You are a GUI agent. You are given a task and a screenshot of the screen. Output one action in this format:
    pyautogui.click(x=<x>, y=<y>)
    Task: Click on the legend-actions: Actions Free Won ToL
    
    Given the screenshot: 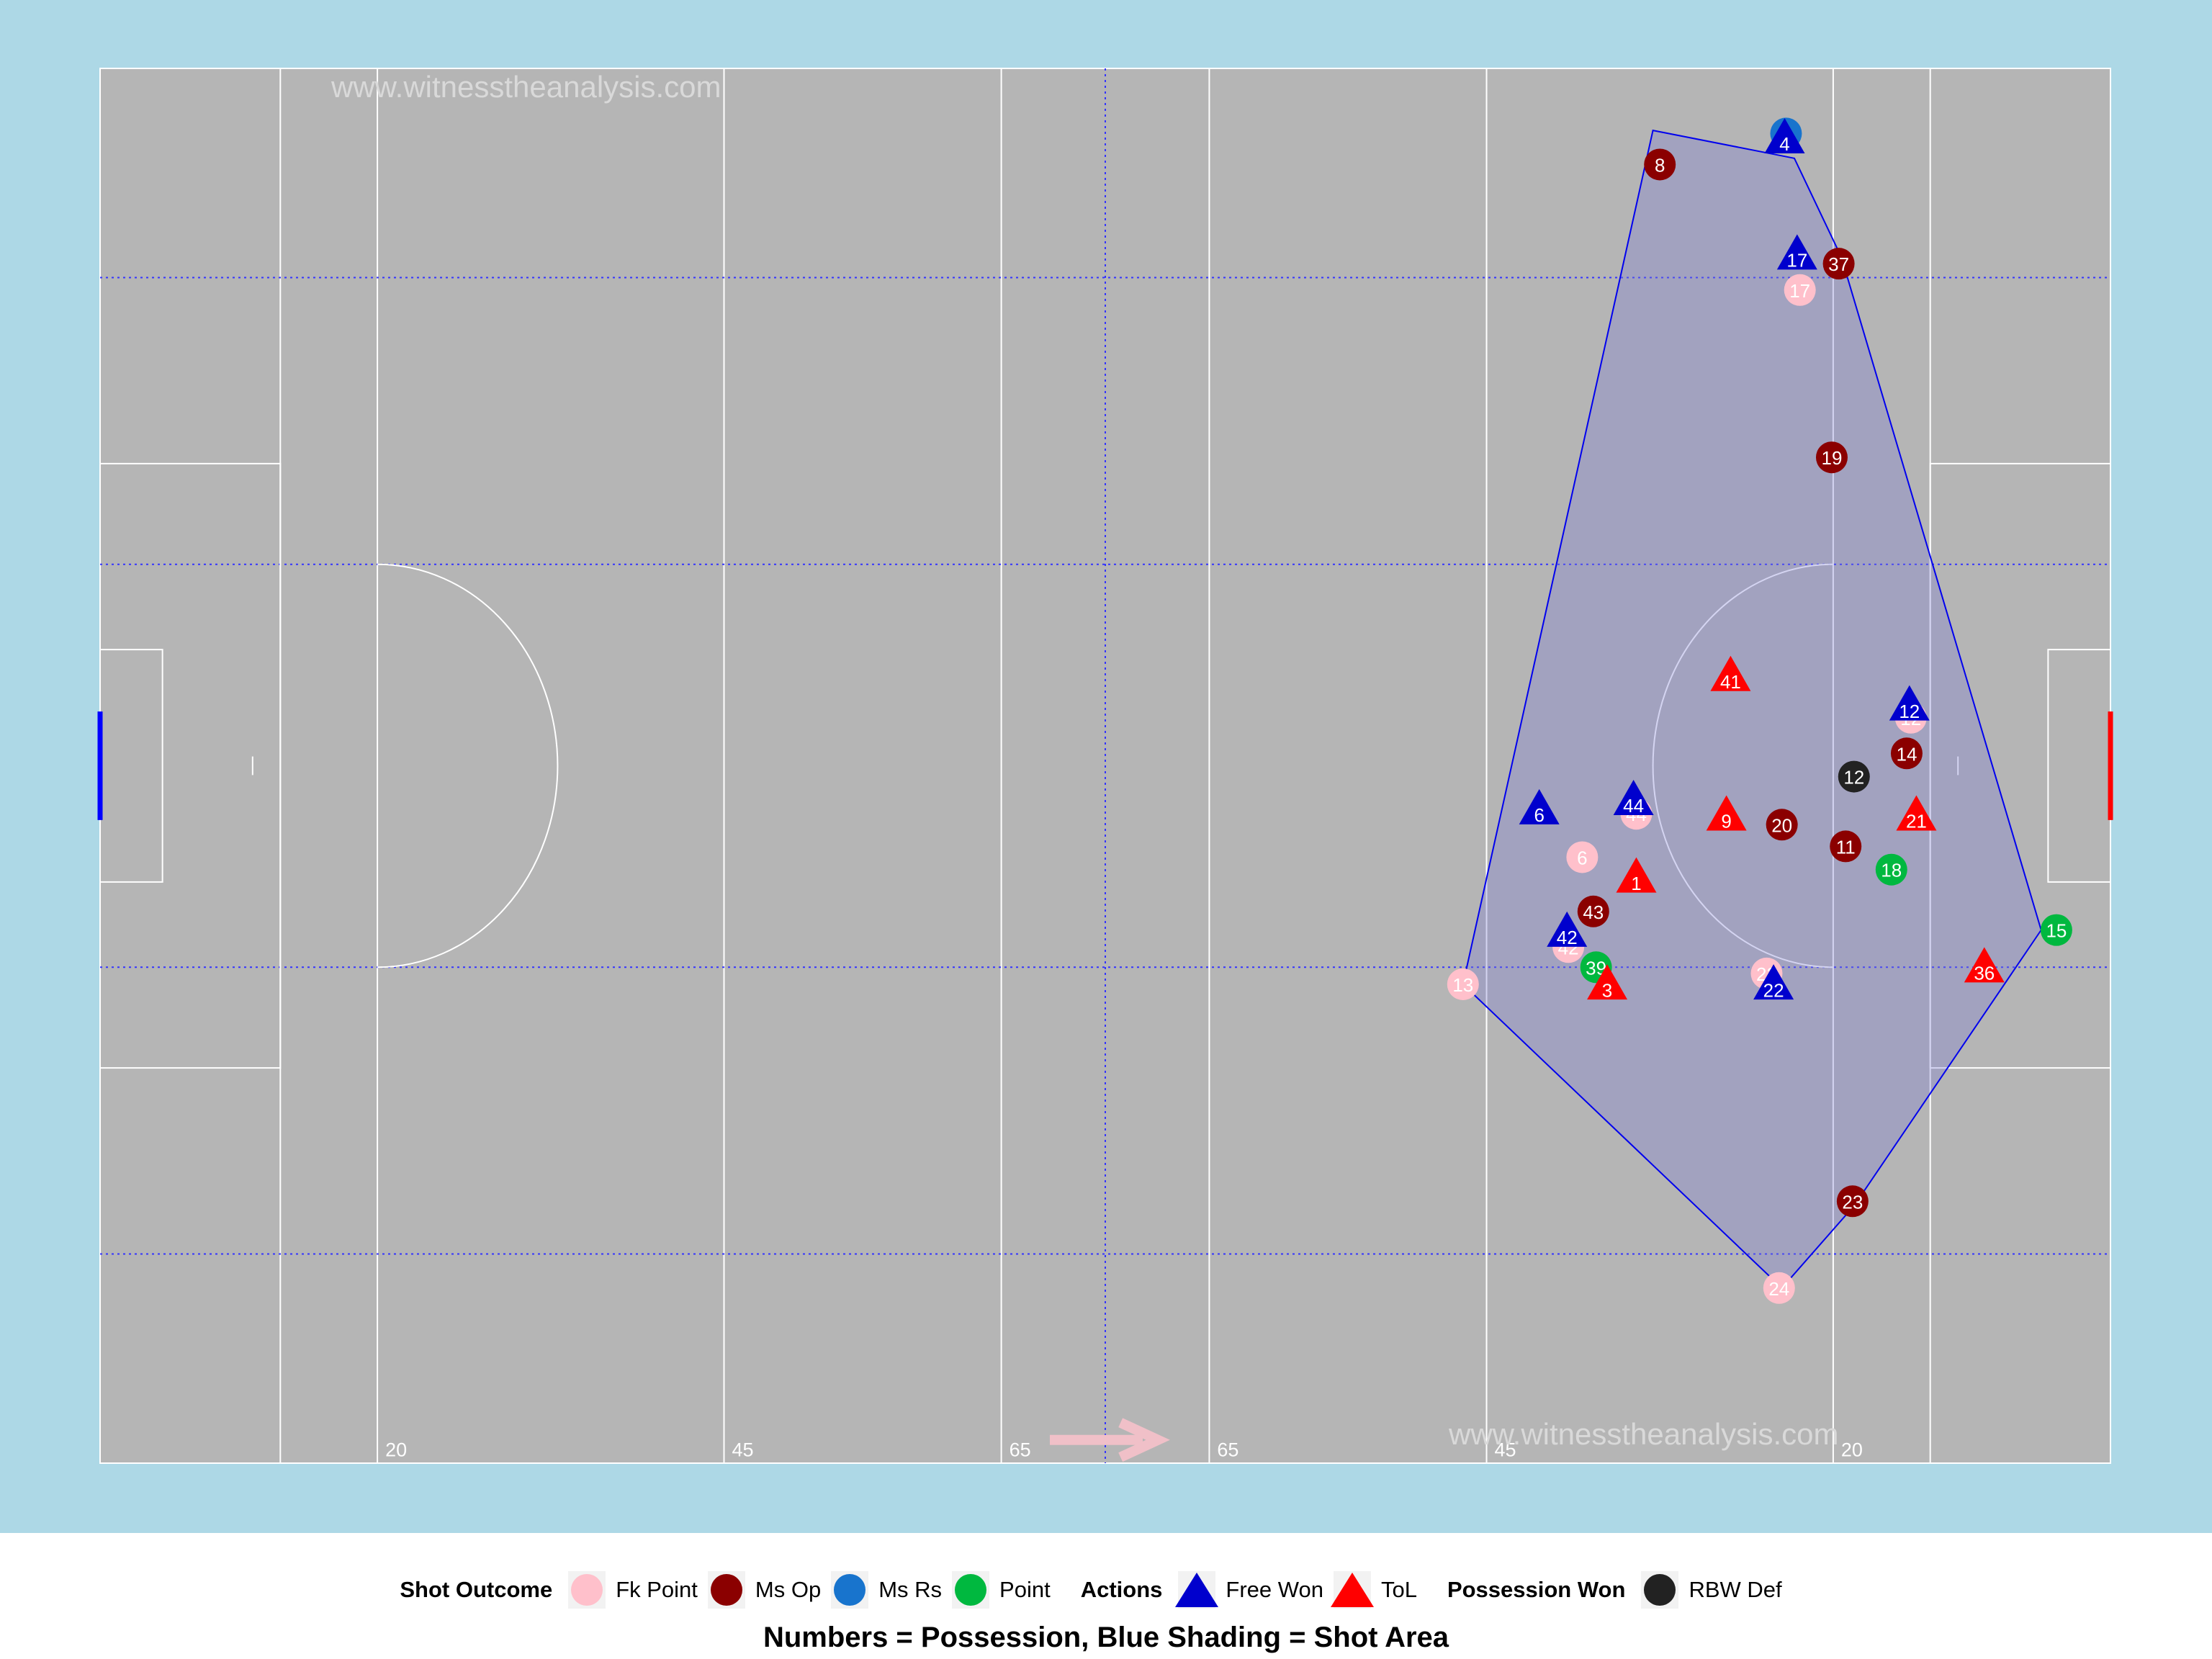 What is the action you would take?
    pyautogui.click(x=1254, y=1590)
    